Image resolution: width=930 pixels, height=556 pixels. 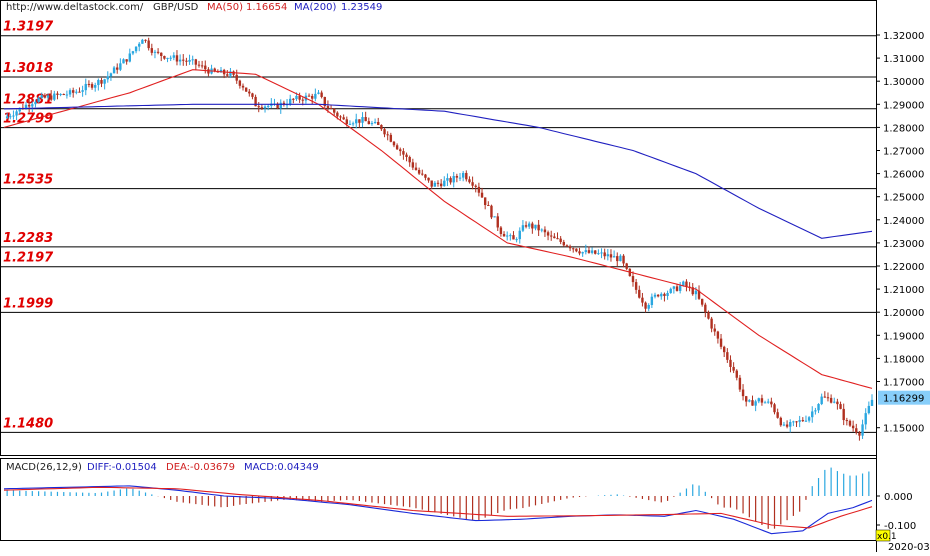 I want to click on level-label: 1.2283, so click(x=28, y=238).